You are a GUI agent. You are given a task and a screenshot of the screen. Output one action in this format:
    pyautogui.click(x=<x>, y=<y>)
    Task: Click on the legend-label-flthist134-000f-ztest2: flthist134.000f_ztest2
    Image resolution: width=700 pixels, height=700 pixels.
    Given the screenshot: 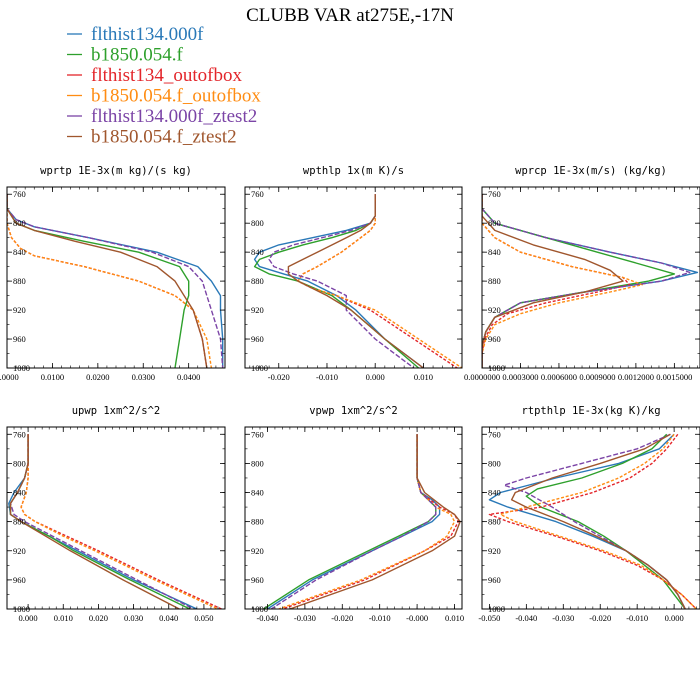 What is the action you would take?
    pyautogui.click(x=174, y=116)
    